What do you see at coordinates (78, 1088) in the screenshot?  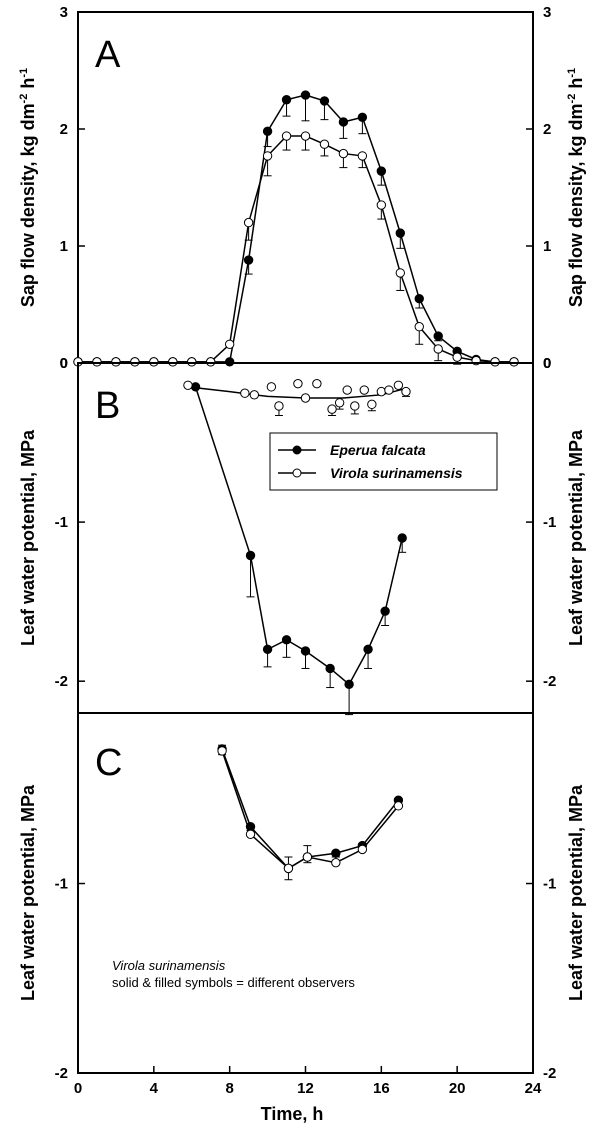 I see `x-tick-label: 0` at bounding box center [78, 1088].